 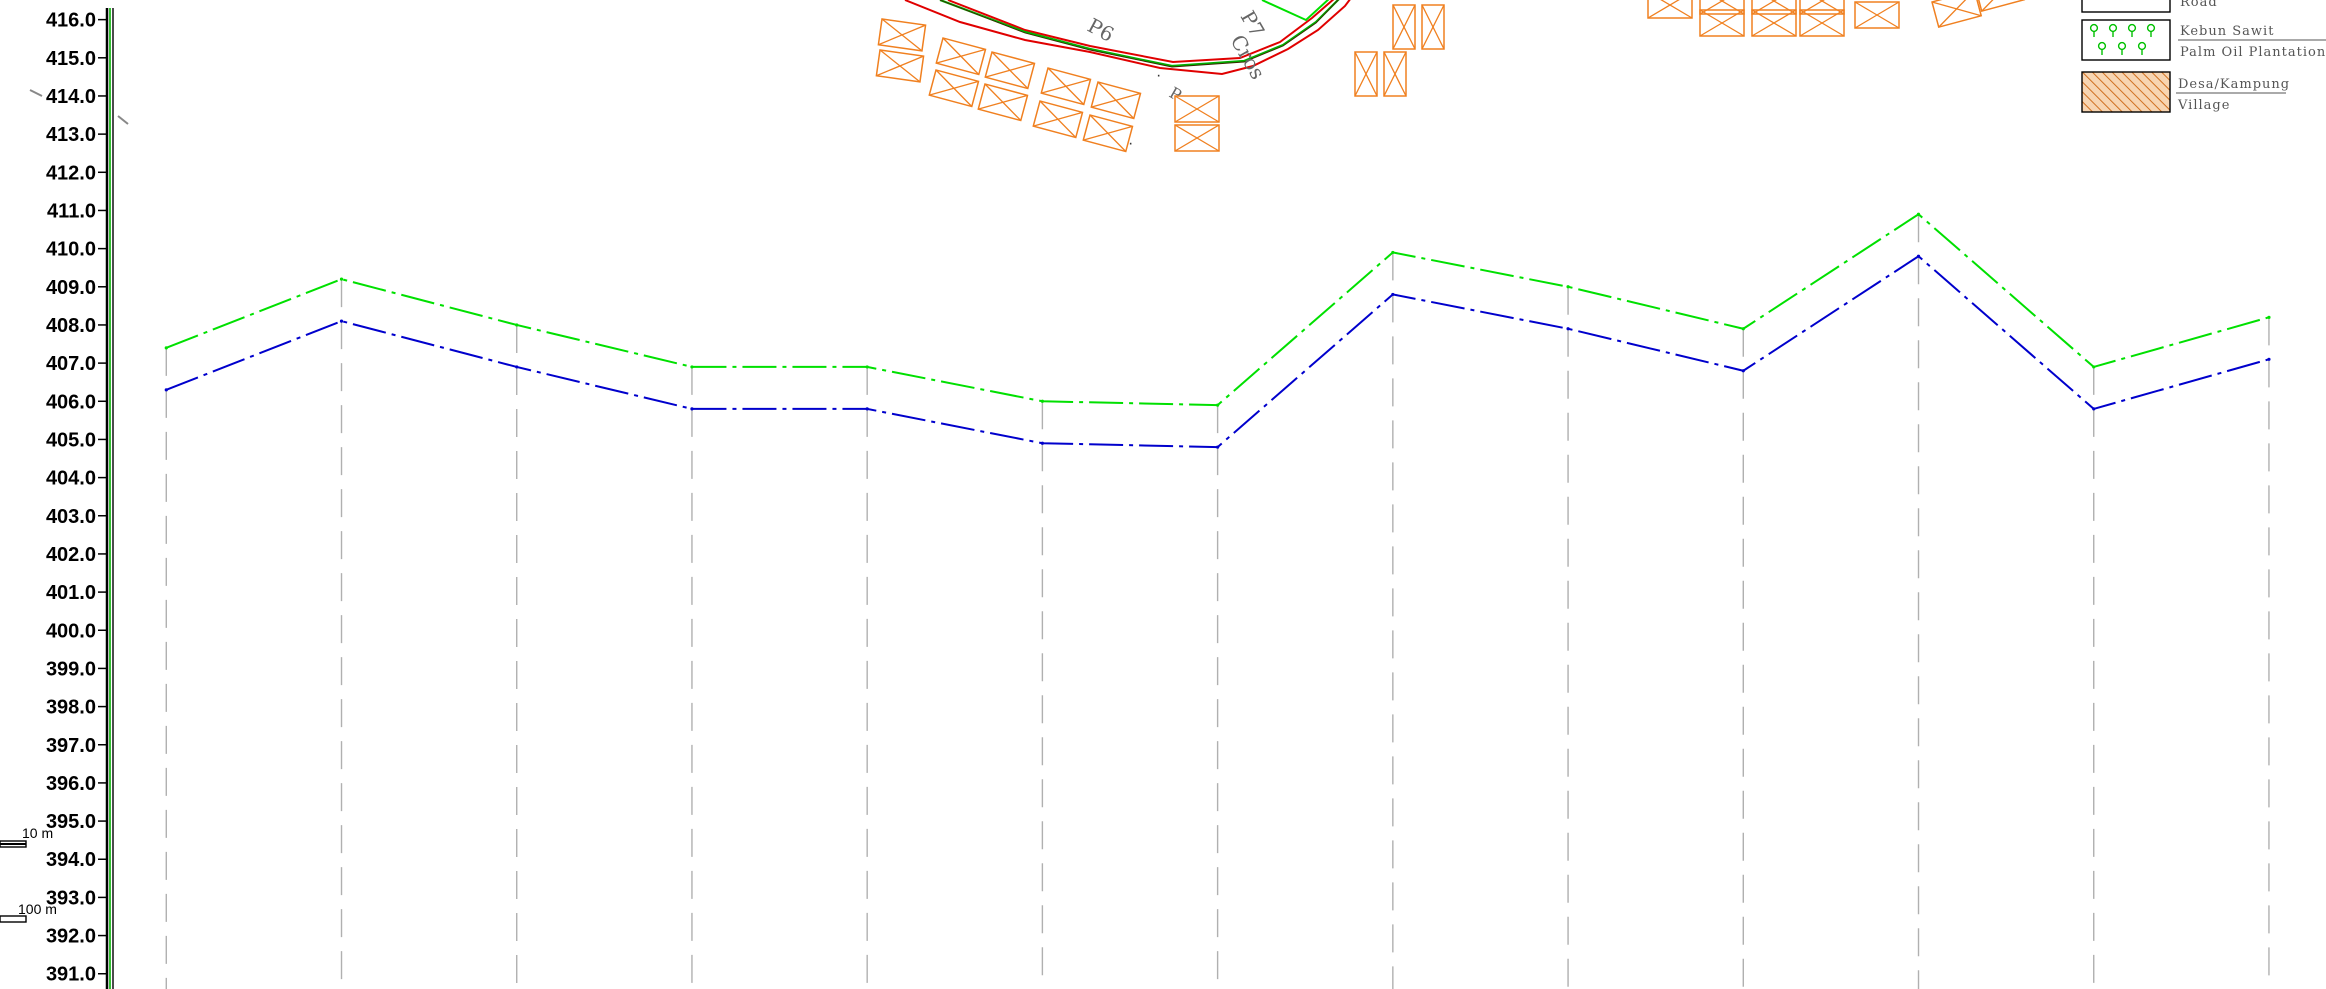 What do you see at coordinates (71, 97) in the screenshot?
I see `y-tick-label: 414.0` at bounding box center [71, 97].